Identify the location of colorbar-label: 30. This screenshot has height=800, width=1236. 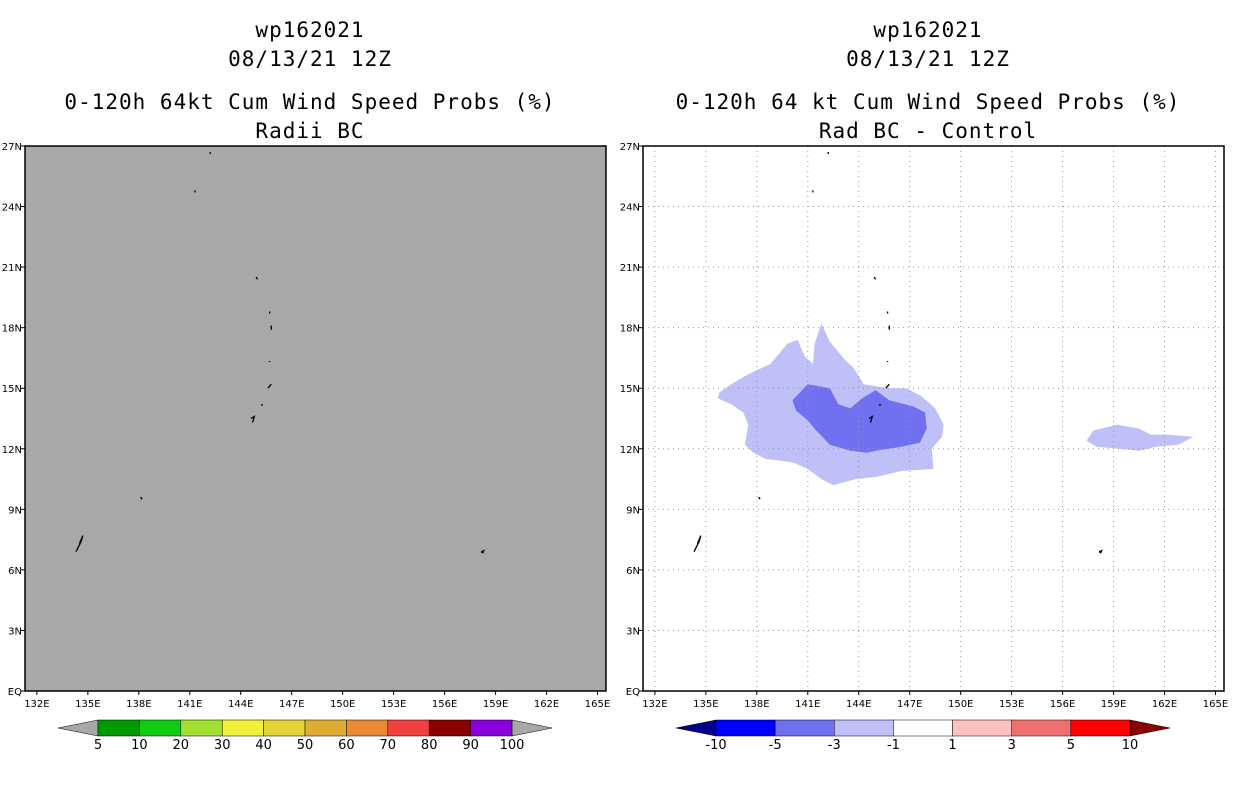
(222, 745).